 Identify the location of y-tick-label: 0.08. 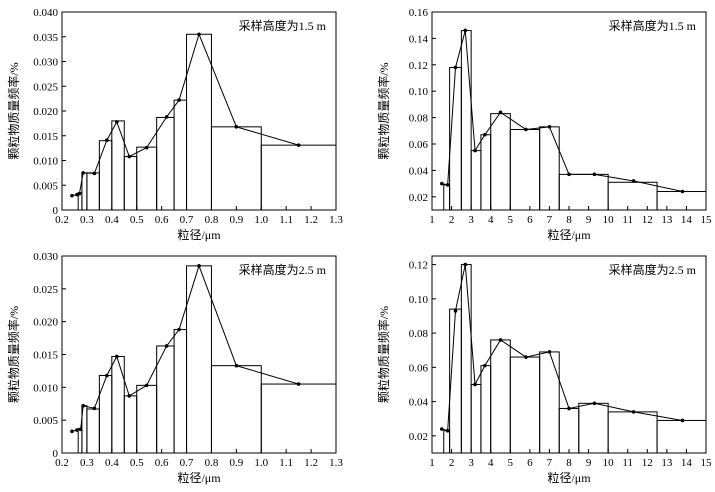
(419, 119).